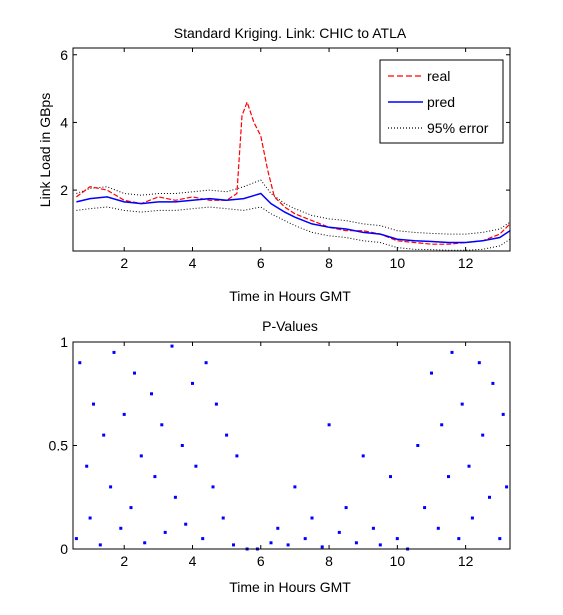  Describe the element at coordinates (64, 190) in the screenshot. I see `y-tick-label: 2` at that location.